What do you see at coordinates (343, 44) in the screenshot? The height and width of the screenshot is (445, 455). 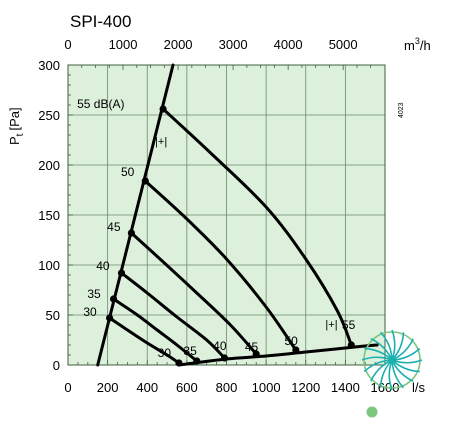 I see `top-tick-label: 5000` at bounding box center [343, 44].